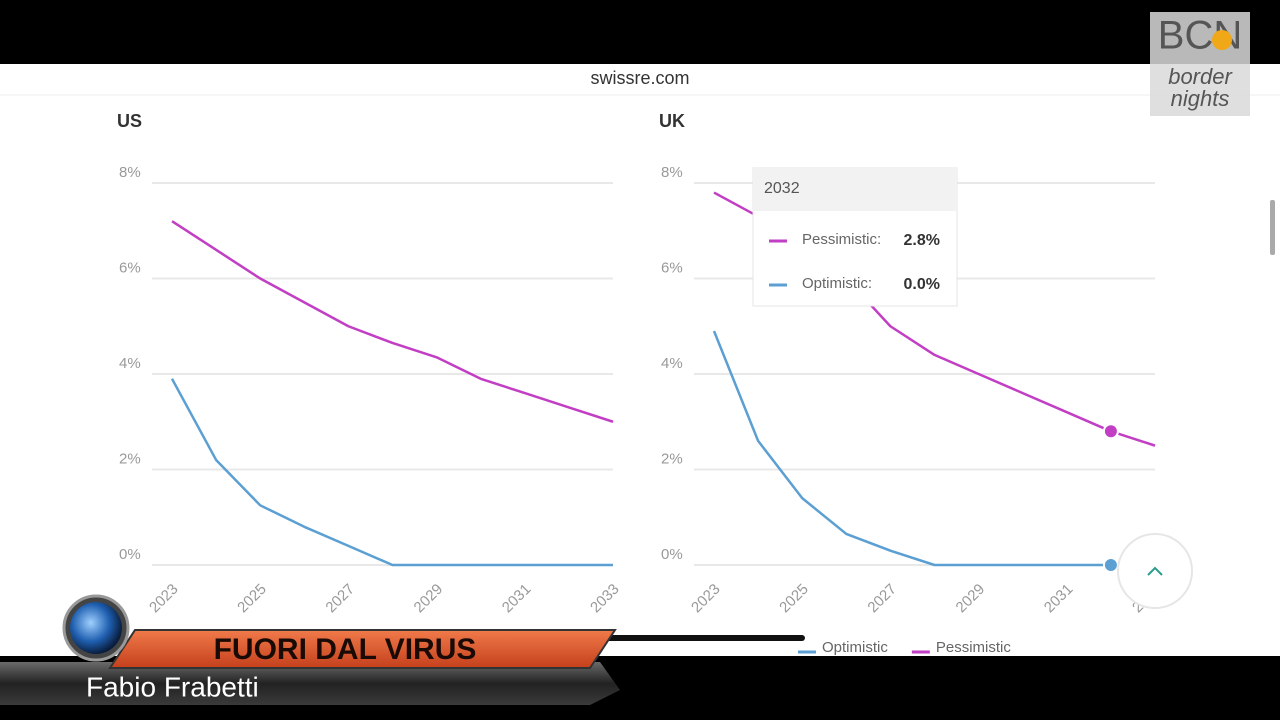  I want to click on logo-box, so click(1200, 64).